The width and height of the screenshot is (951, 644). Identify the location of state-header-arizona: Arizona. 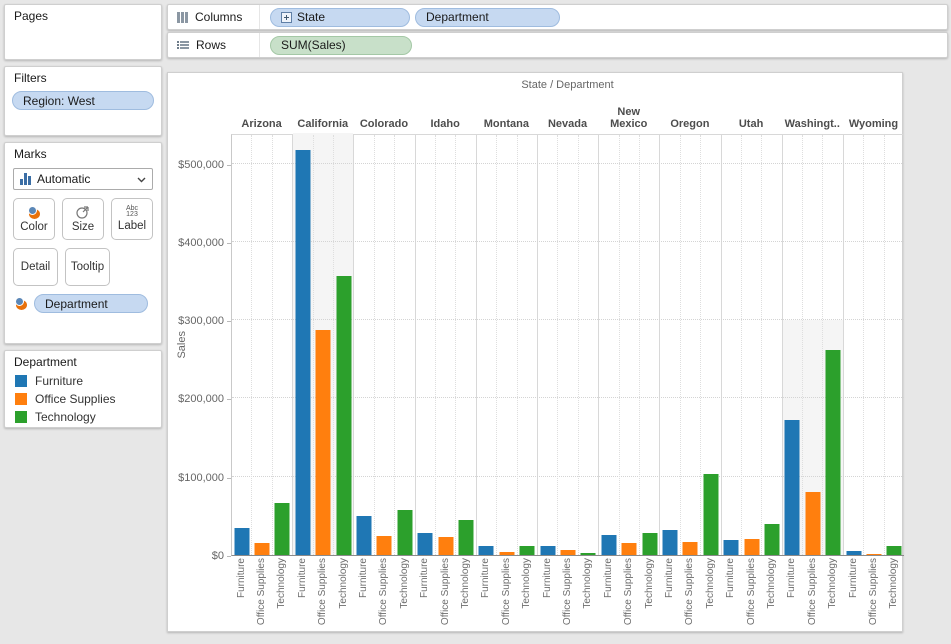
(261, 124).